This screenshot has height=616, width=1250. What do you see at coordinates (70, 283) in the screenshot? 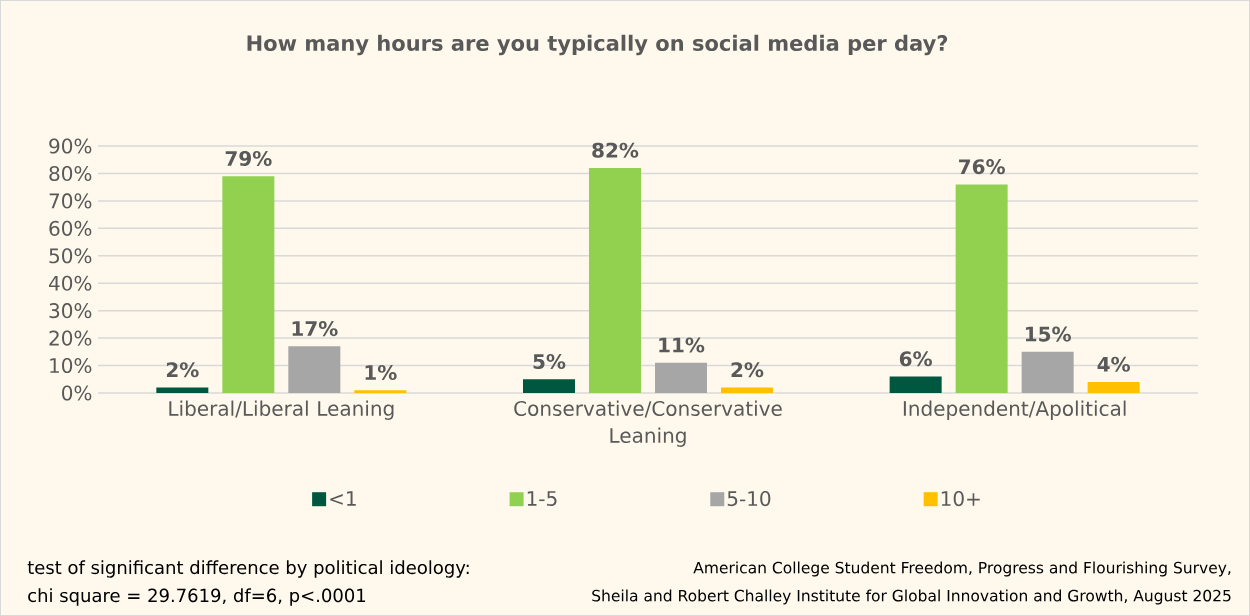
I see `y-tick-label: 40%` at bounding box center [70, 283].